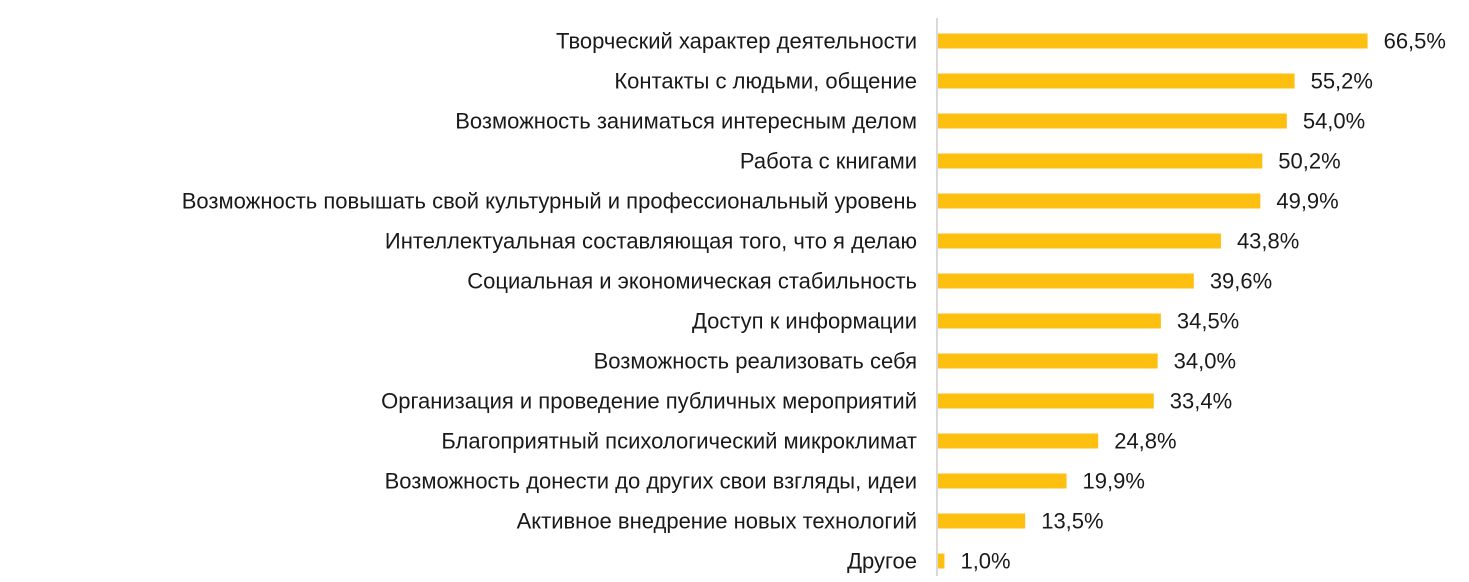  What do you see at coordinates (717, 521) in the screenshot?
I see `category-label: Активное внедрение новых технологий` at bounding box center [717, 521].